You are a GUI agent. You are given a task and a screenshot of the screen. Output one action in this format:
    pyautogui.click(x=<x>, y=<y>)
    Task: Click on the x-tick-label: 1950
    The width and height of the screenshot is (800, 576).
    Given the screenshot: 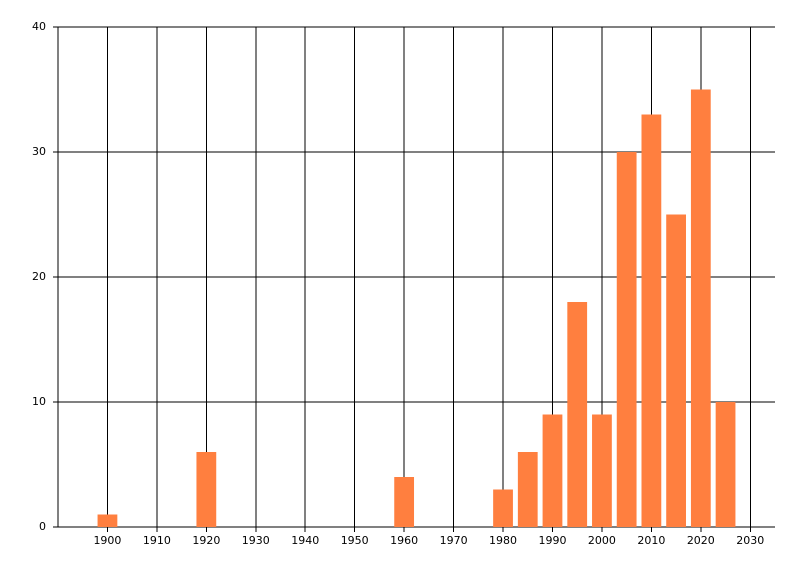 What is the action you would take?
    pyautogui.click(x=355, y=540)
    